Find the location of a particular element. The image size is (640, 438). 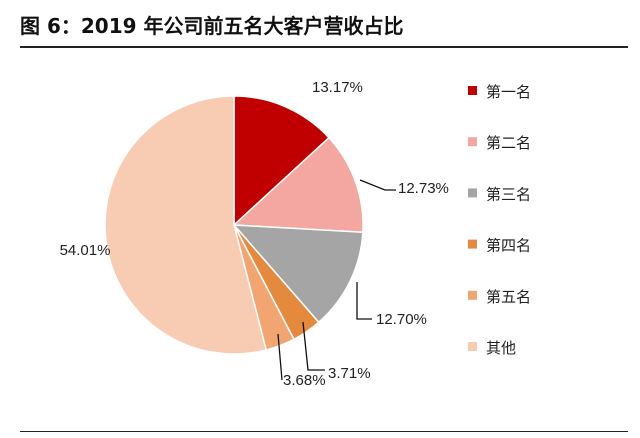

bottom-rule is located at coordinates (324, 431).